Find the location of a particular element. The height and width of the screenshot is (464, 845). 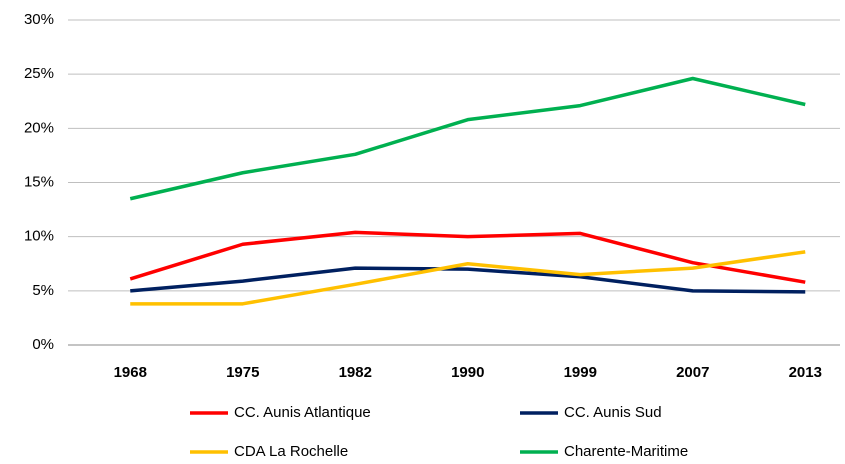

x-tick-label: 1968 is located at coordinates (130, 372).